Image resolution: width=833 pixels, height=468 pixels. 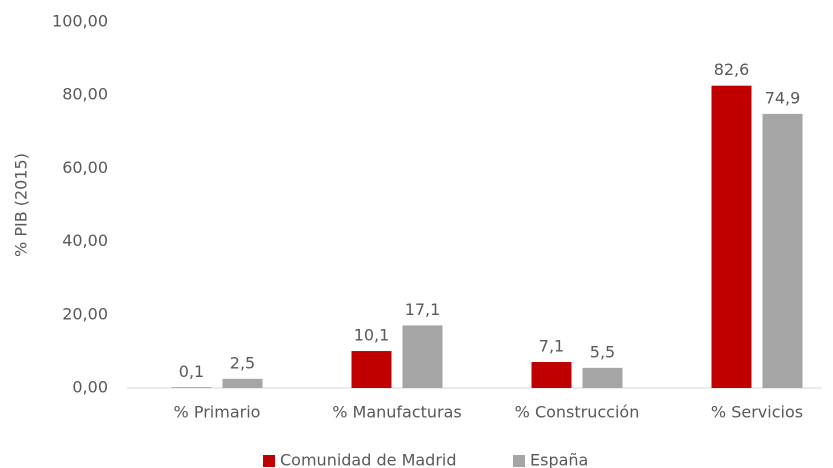 I want to click on x-tick-label: % Construcción, so click(x=577, y=412).